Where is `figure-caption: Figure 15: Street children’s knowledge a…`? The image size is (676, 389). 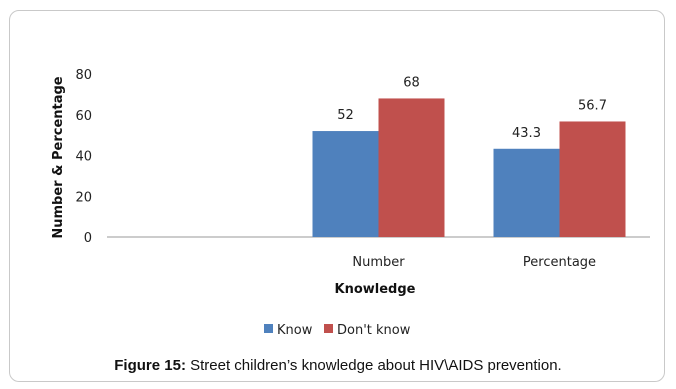 figure-caption: Figure 15: Street children’s knowledge a… is located at coordinates (338, 365).